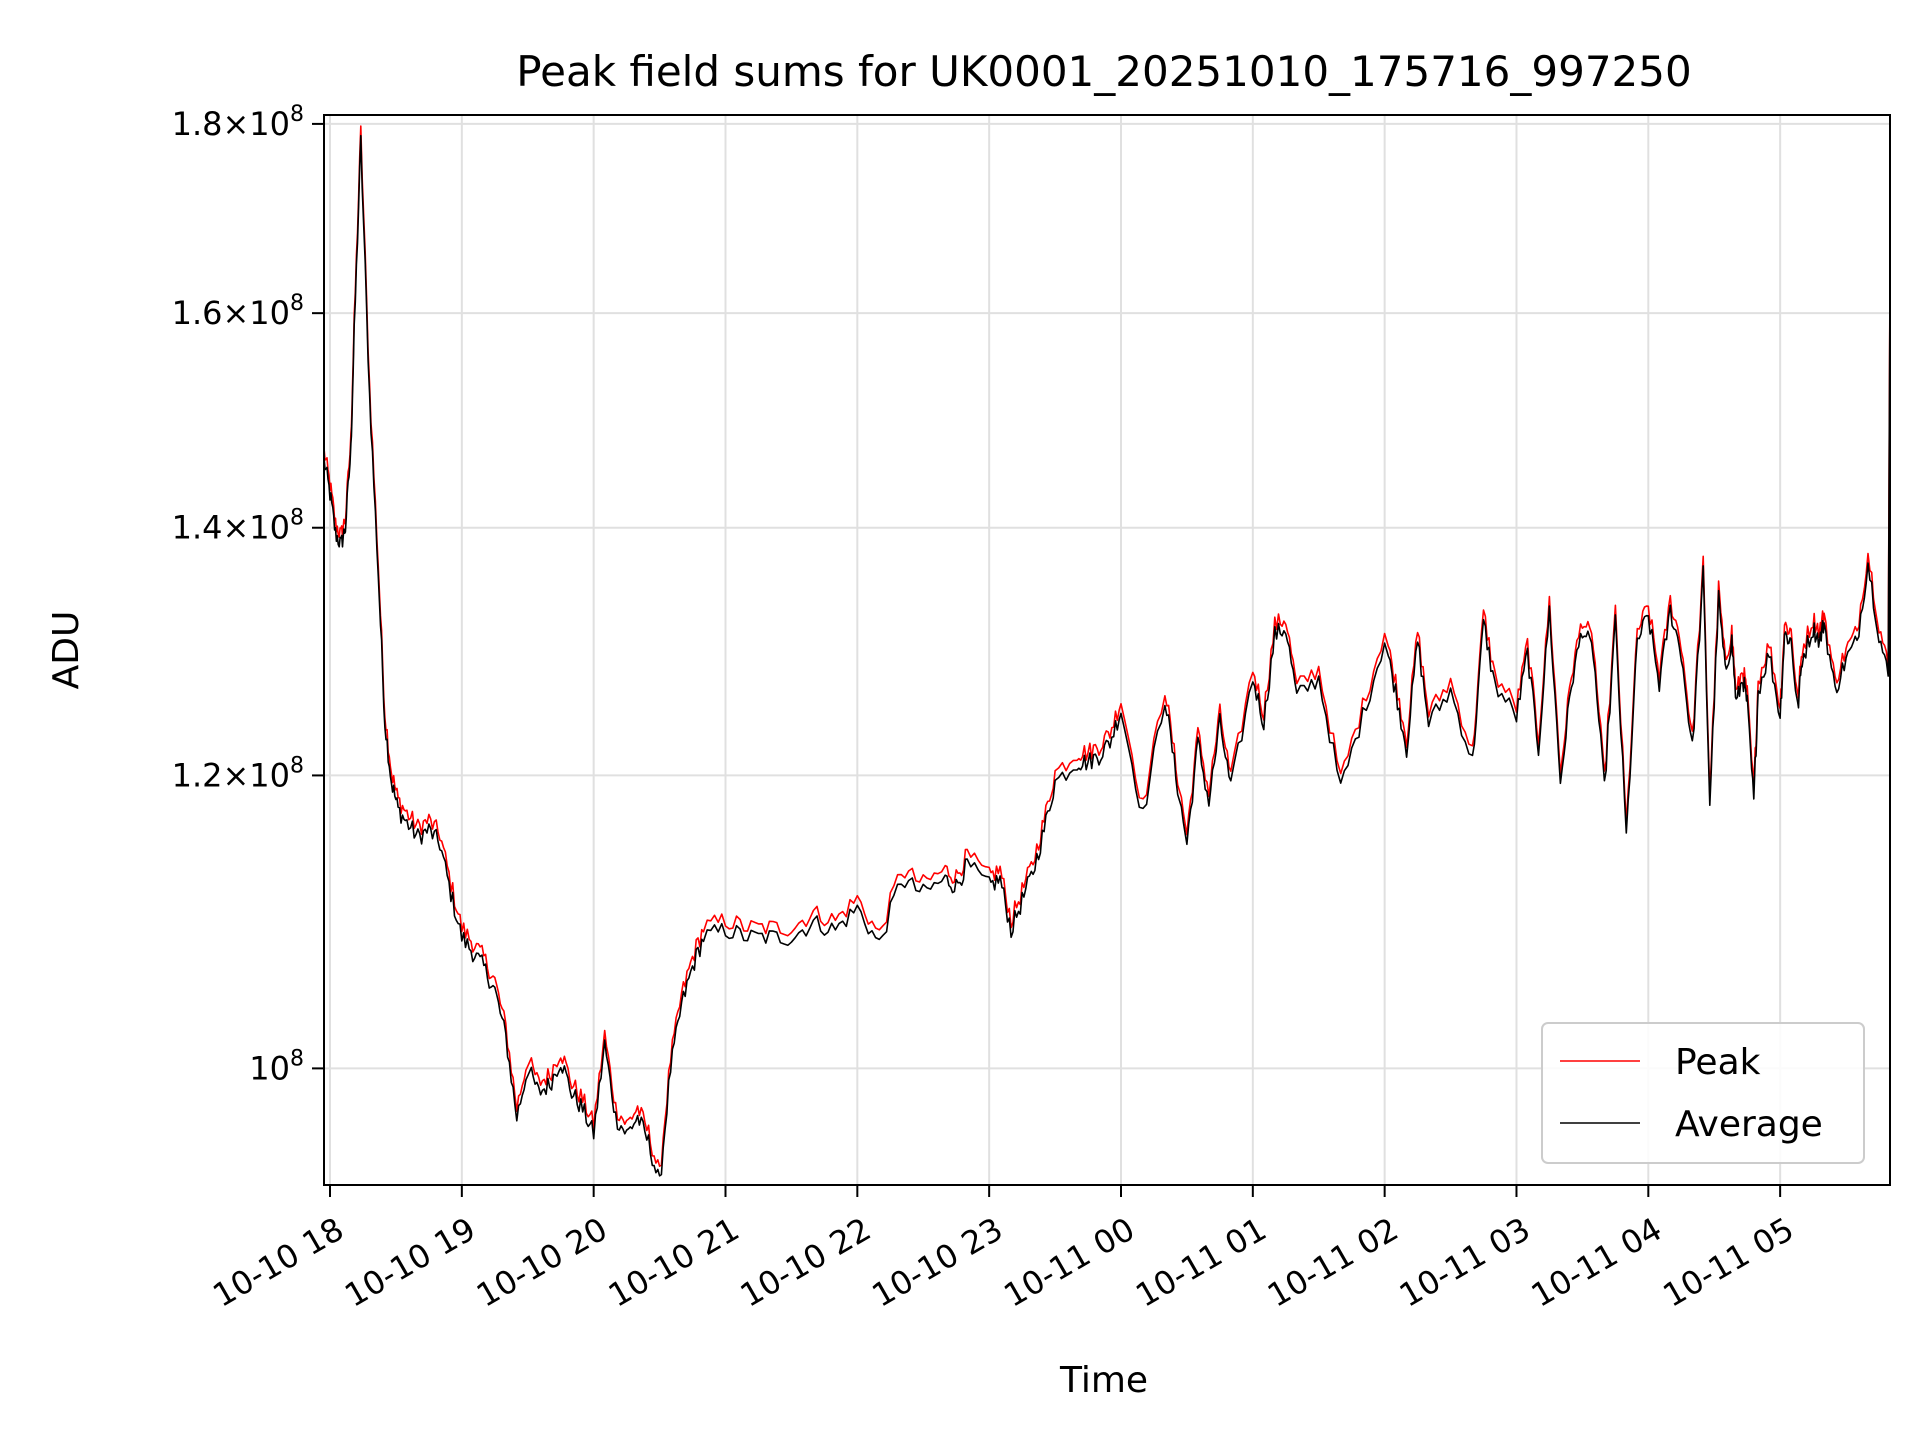  What do you see at coordinates (276, 1066) in the screenshot?
I see `y-tick-label: 108` at bounding box center [276, 1066].